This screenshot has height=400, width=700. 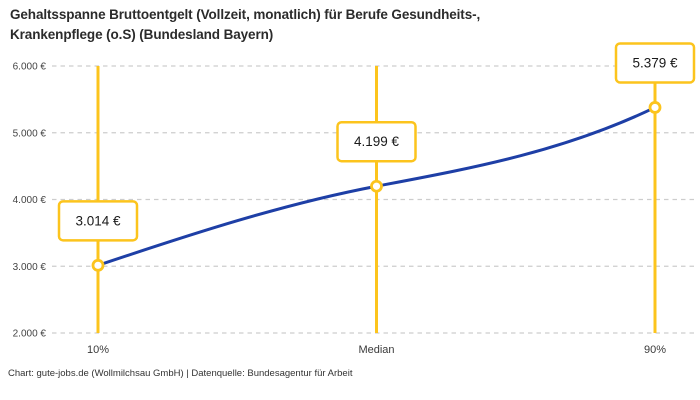 I want to click on x-axis-tick-label: Median, so click(x=376, y=350).